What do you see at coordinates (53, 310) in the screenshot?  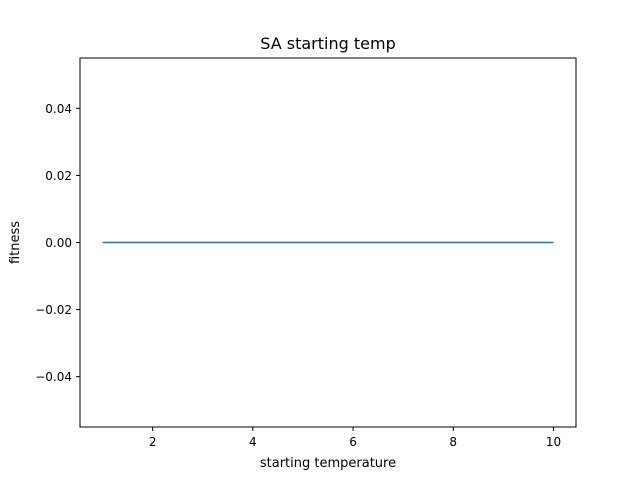 I see `y-tick-label: −0.02` at bounding box center [53, 310].